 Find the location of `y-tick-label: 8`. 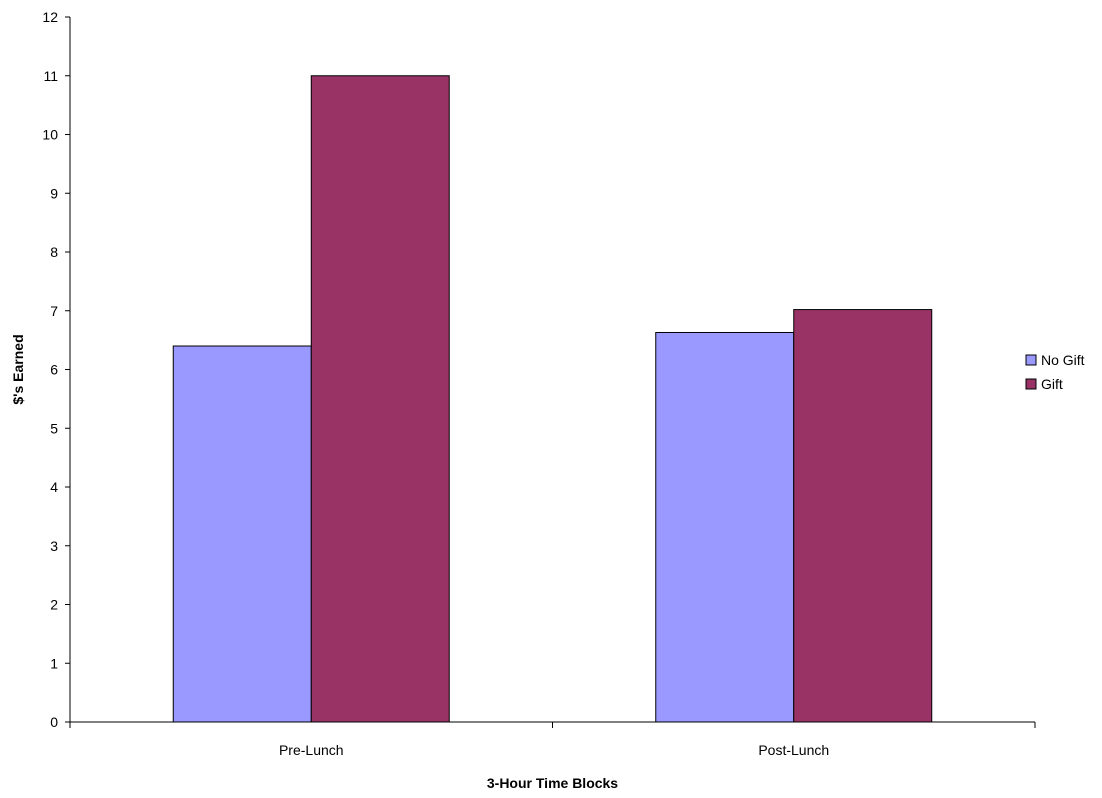

y-tick-label: 8 is located at coordinates (54, 252).